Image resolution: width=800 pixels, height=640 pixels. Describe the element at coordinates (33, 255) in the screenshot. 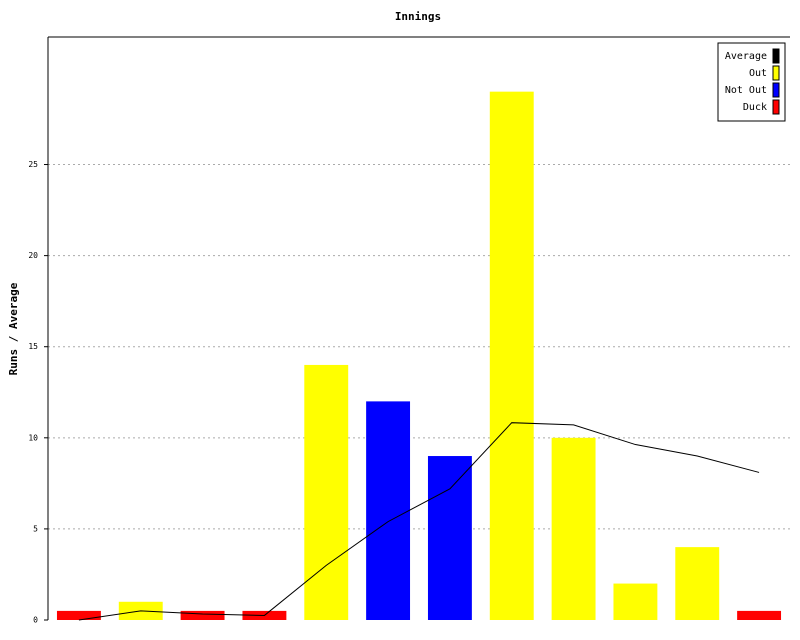

I see `y-tick-label: 20` at that location.